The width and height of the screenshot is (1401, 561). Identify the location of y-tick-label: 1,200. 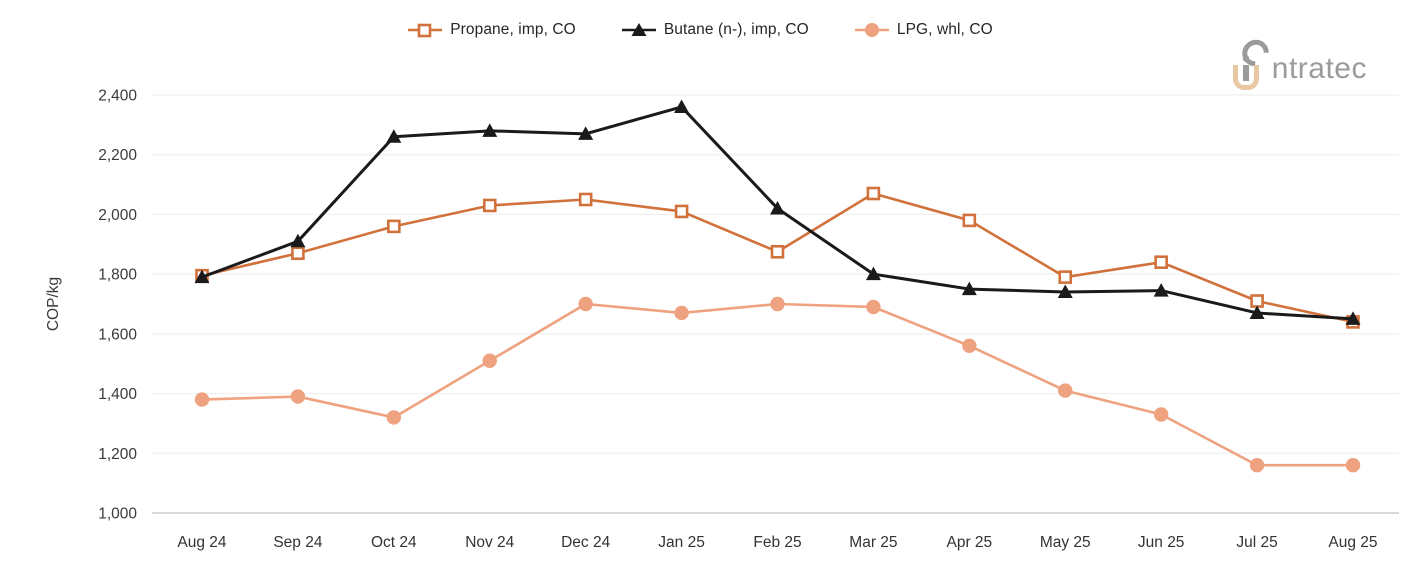
(117, 454).